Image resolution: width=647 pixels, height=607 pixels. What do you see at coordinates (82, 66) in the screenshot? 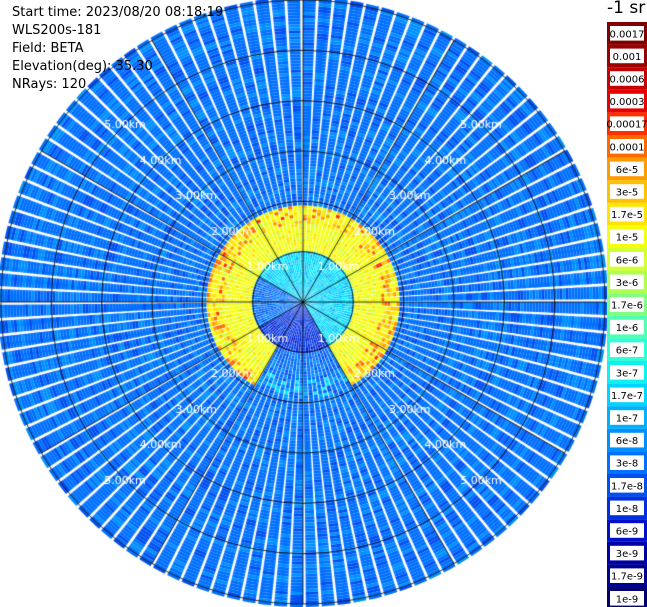
I see `elevation-label: Elevation(deg): 35.30` at bounding box center [82, 66].